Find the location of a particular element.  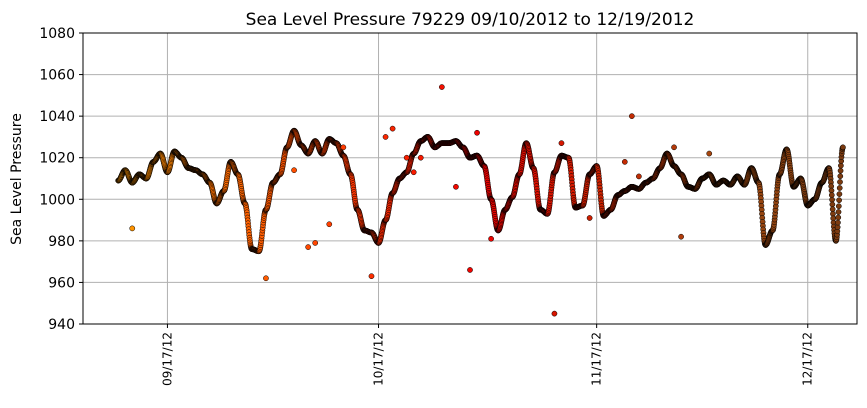

y-axis-ticks: 940 960 980 1000 1020 1040 1060 1080 is located at coordinates (61, 179).